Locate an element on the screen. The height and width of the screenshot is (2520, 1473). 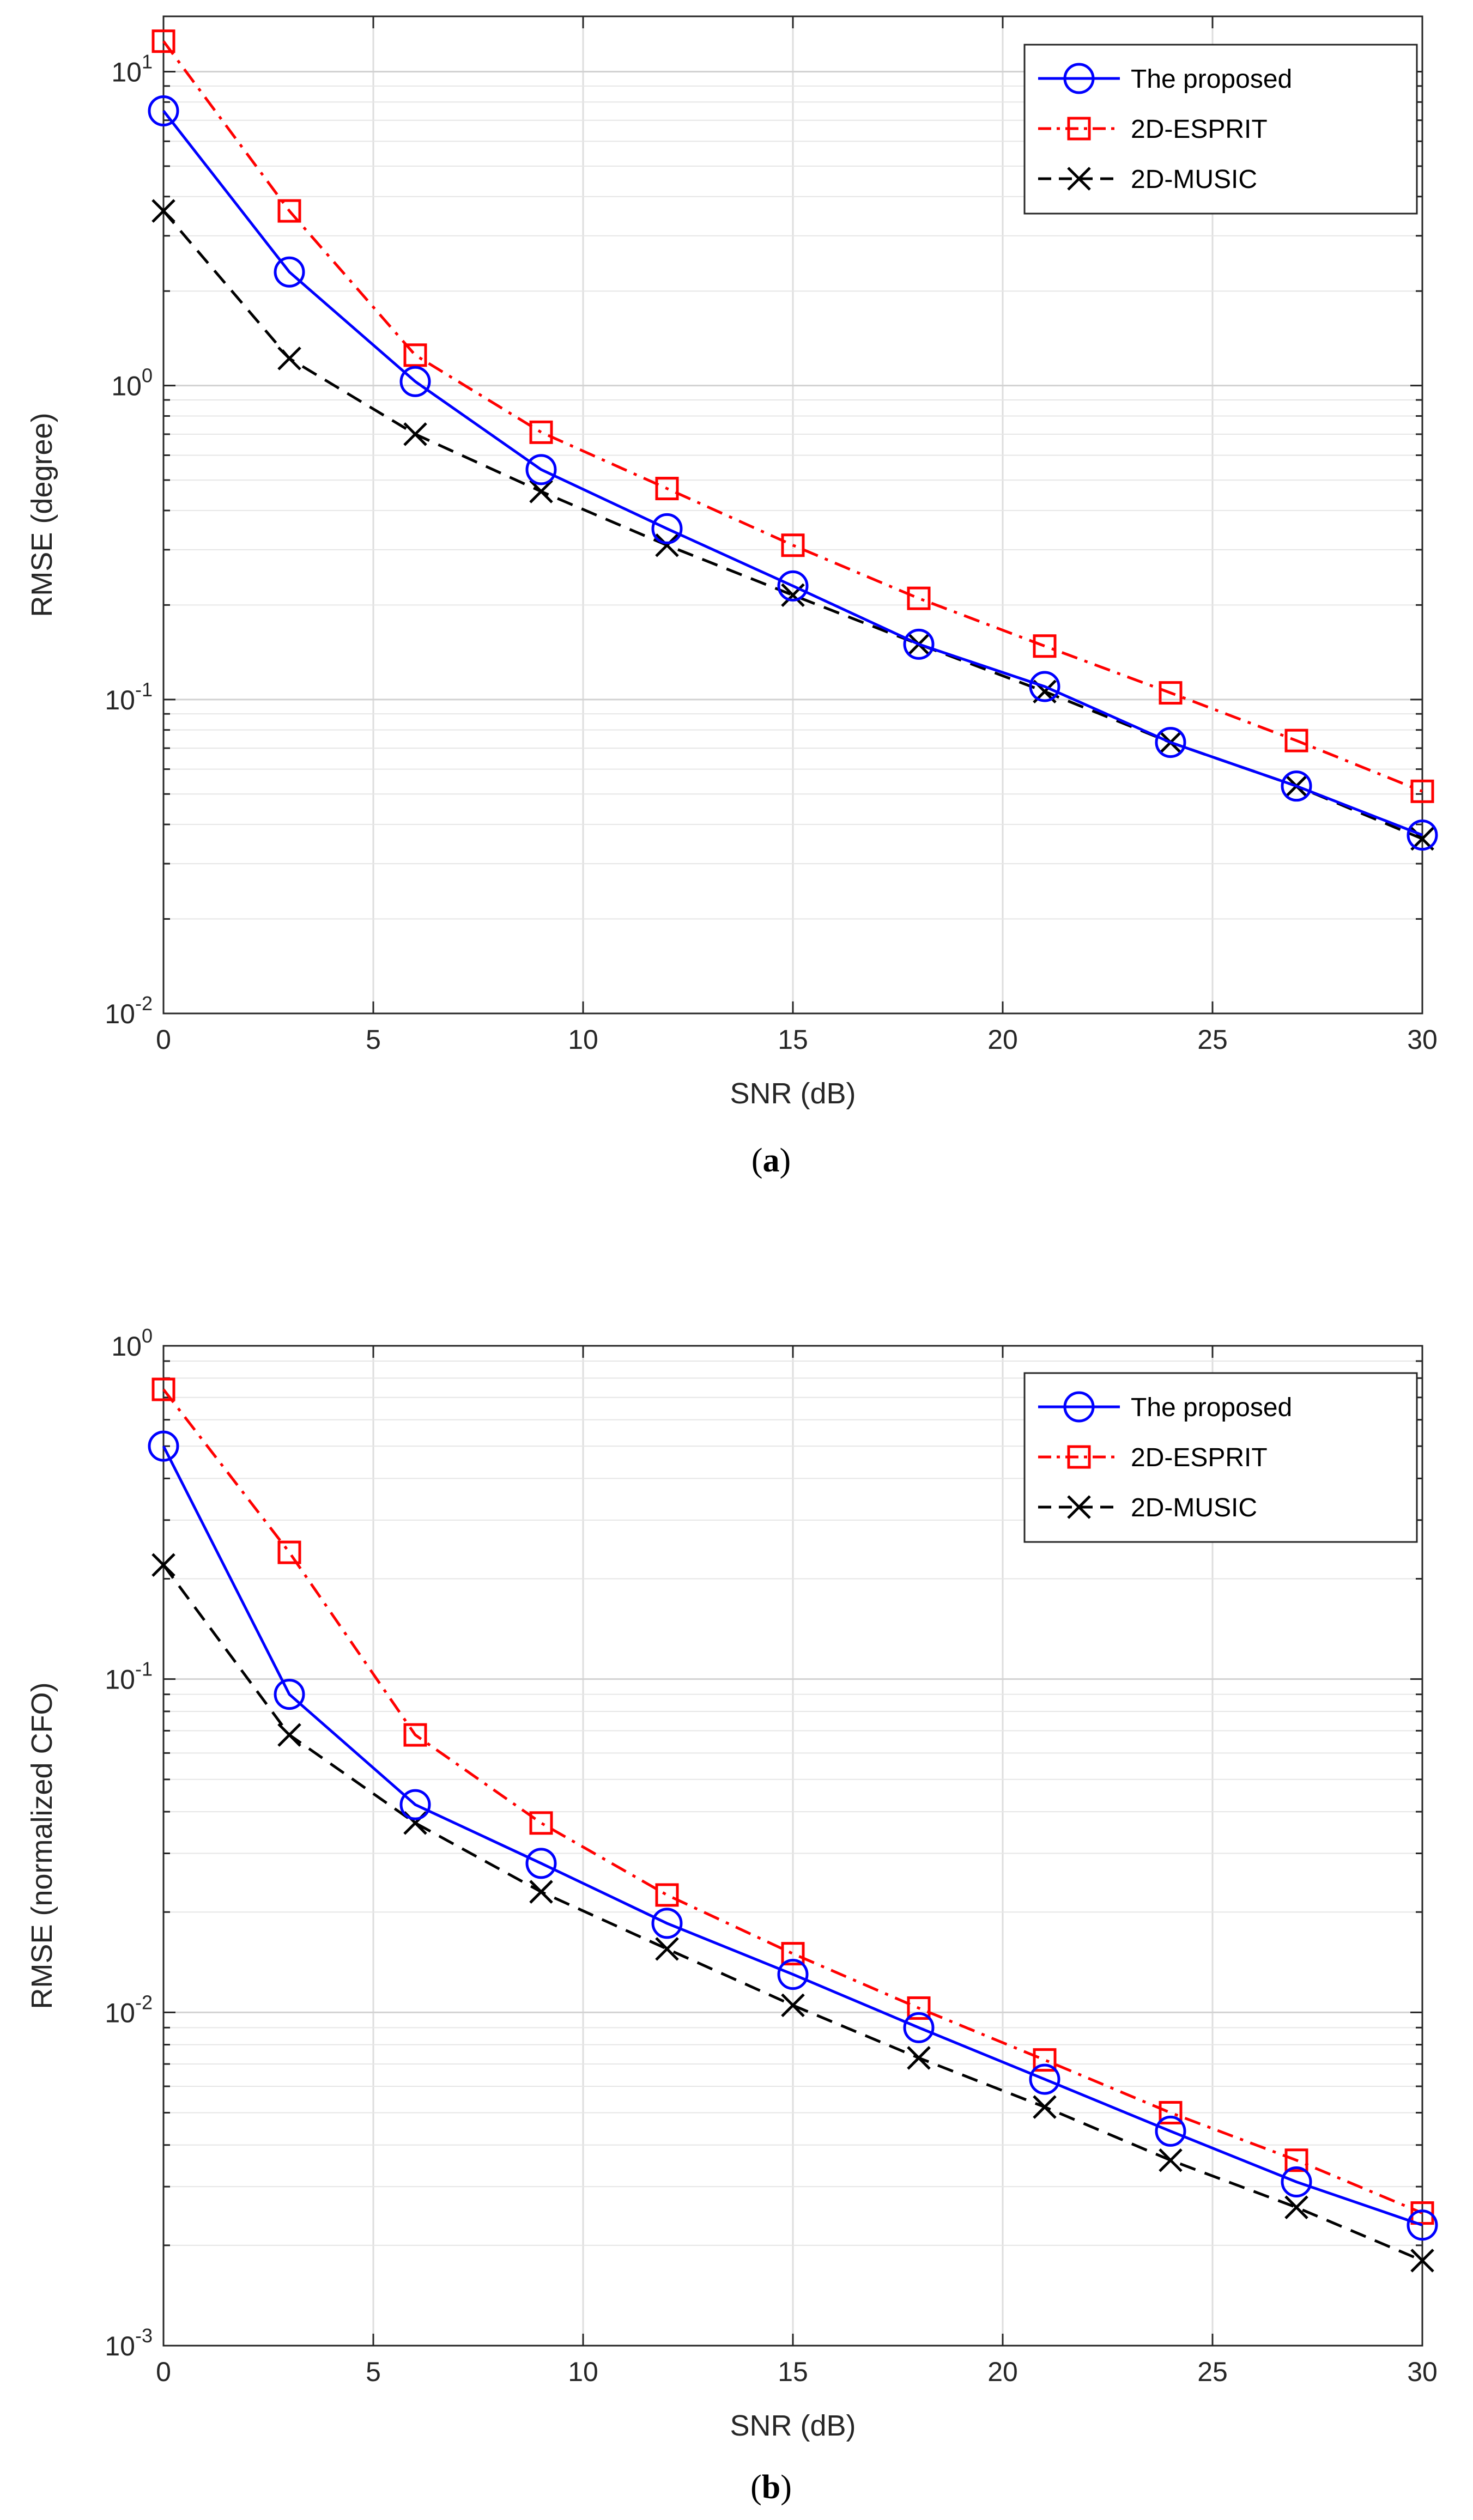
panel-caption: (a) is located at coordinates (771, 1160).